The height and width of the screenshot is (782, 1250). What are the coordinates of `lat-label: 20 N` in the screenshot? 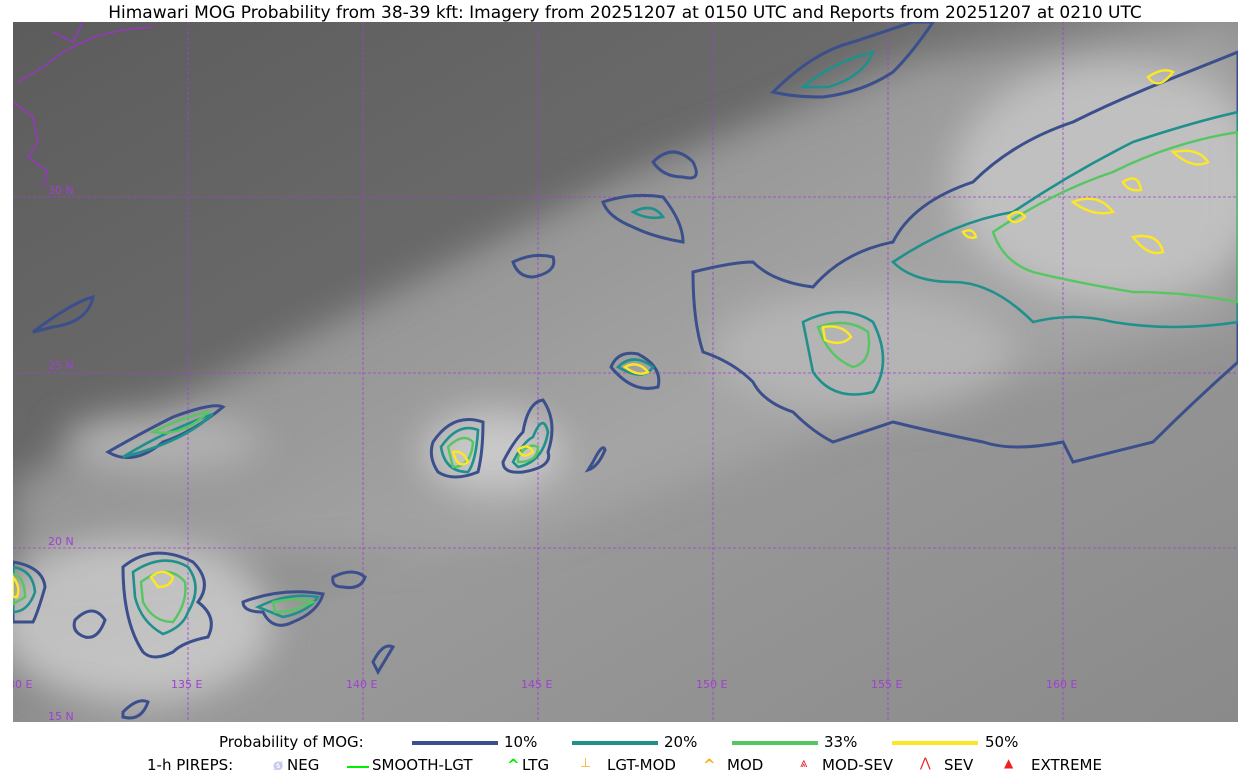 It's located at (61, 541).